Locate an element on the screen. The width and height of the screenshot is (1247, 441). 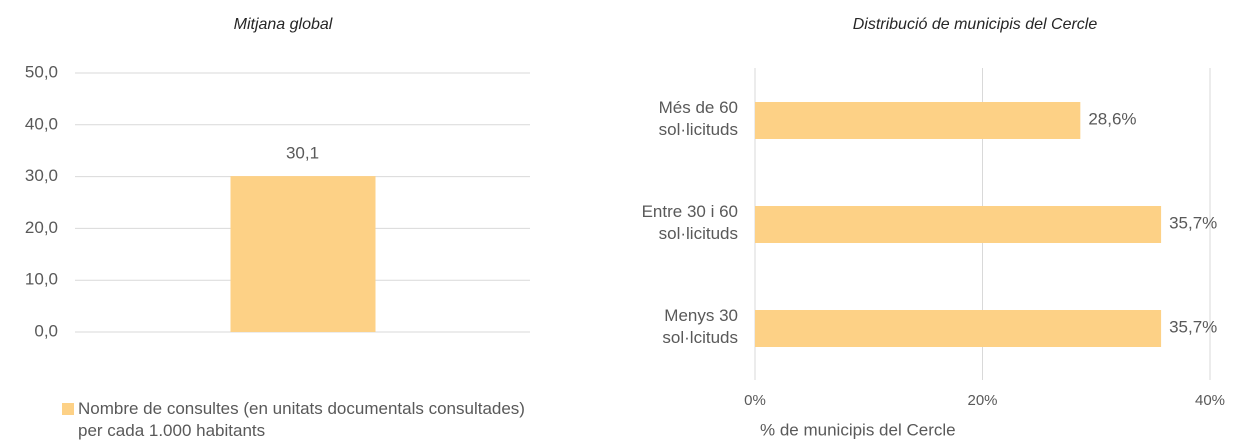
y-tick-label: Menys 30 sol·lcituds is located at coordinates (700, 326).